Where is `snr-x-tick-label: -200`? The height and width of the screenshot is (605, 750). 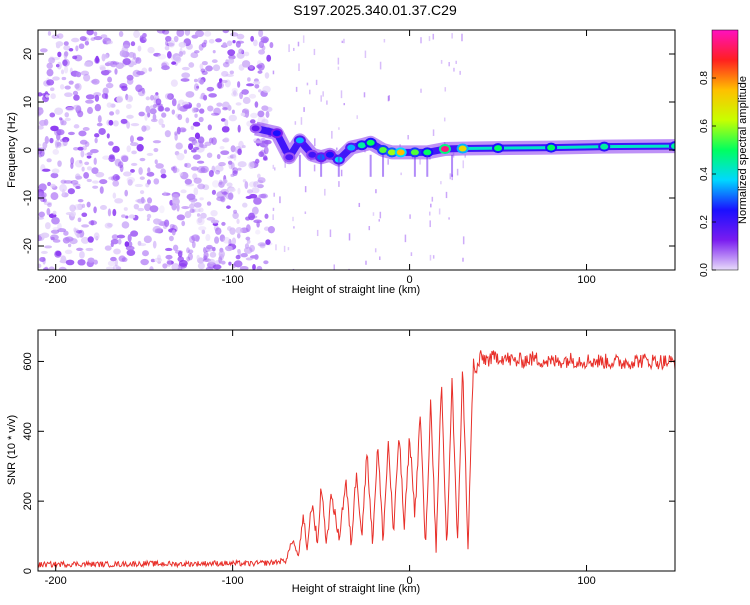
snr-x-tick-label: -200 is located at coordinates (56, 581).